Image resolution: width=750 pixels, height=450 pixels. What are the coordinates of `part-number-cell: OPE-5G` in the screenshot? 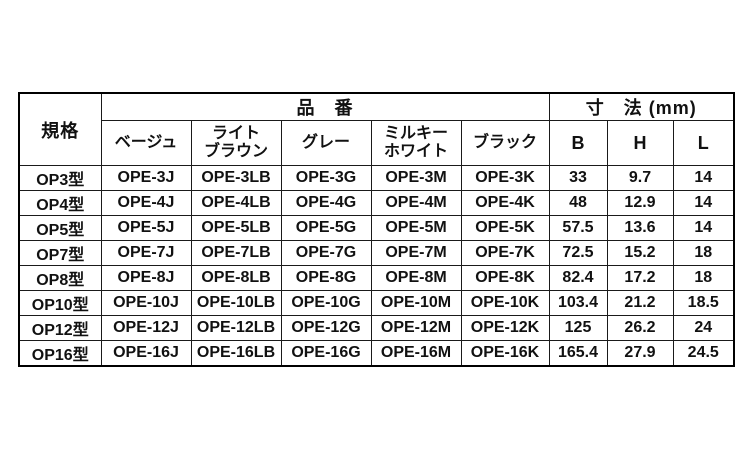 It's located at (326, 228).